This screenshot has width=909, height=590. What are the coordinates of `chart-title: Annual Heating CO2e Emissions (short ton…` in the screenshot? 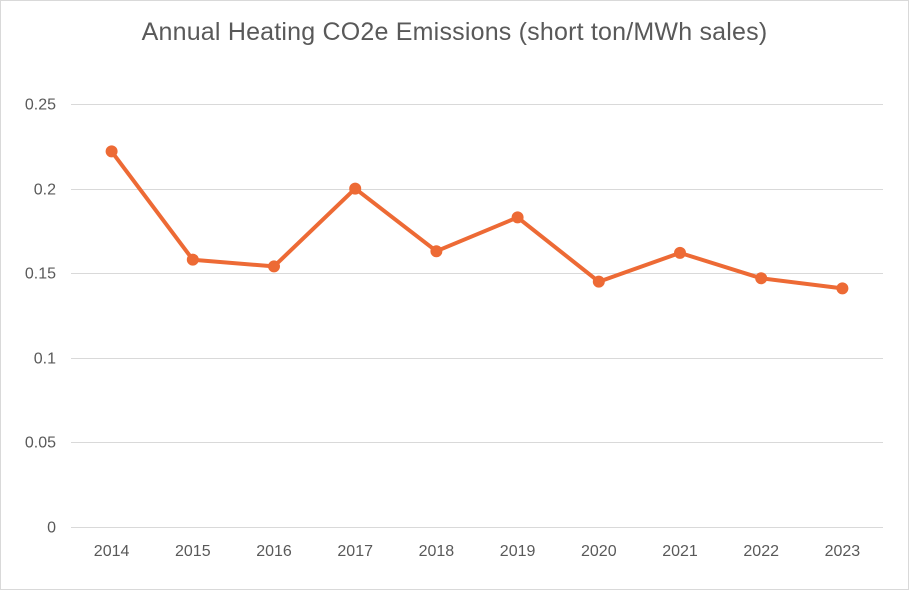 It's located at (454, 32).